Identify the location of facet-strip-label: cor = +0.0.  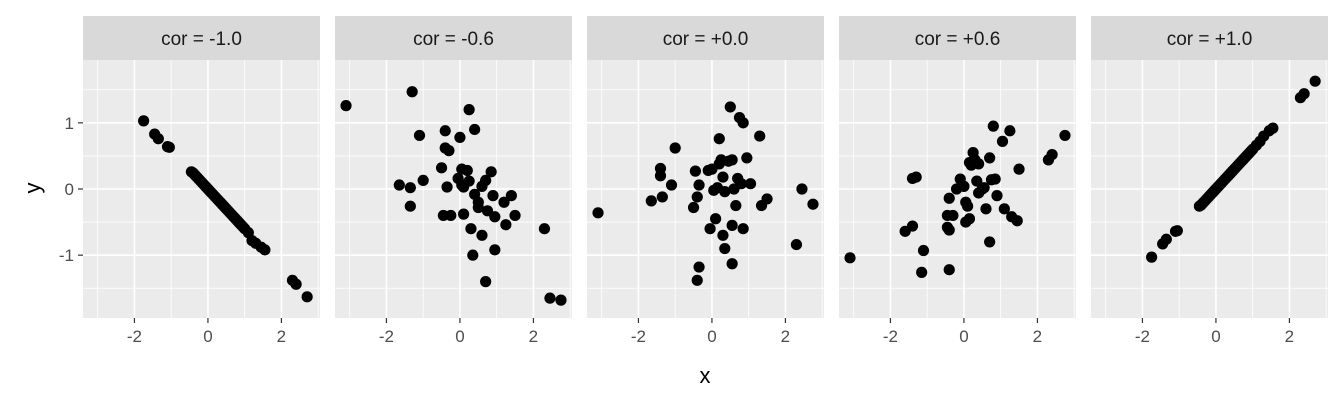
(706, 39).